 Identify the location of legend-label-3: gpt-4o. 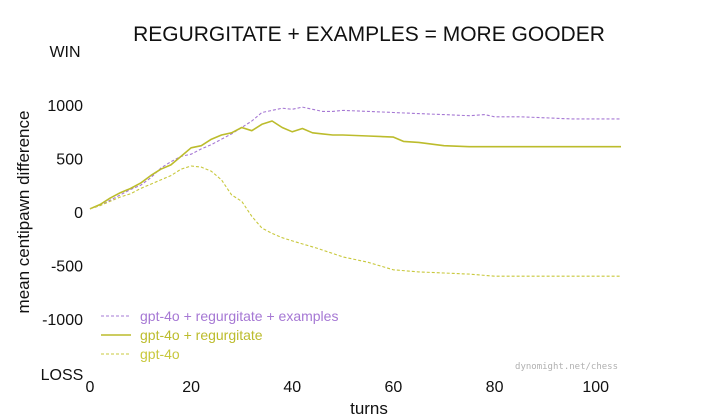
(160, 354).